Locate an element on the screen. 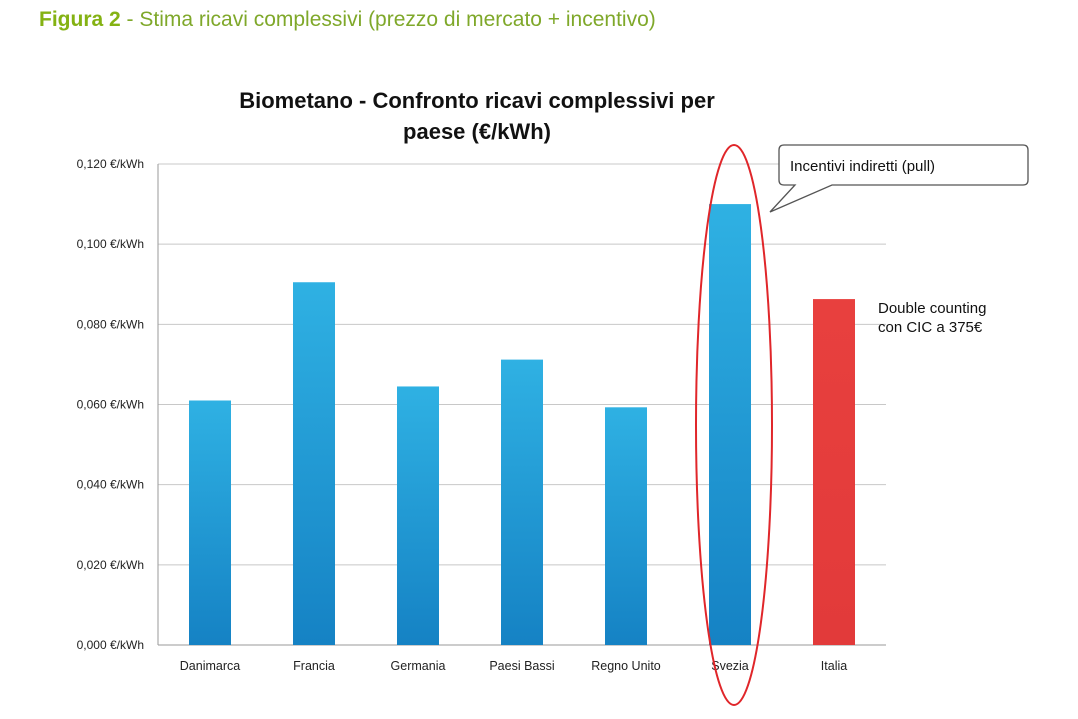 This screenshot has width=1078, height=719. y-tick-label: 0,040 €/kWh is located at coordinates (110, 485).